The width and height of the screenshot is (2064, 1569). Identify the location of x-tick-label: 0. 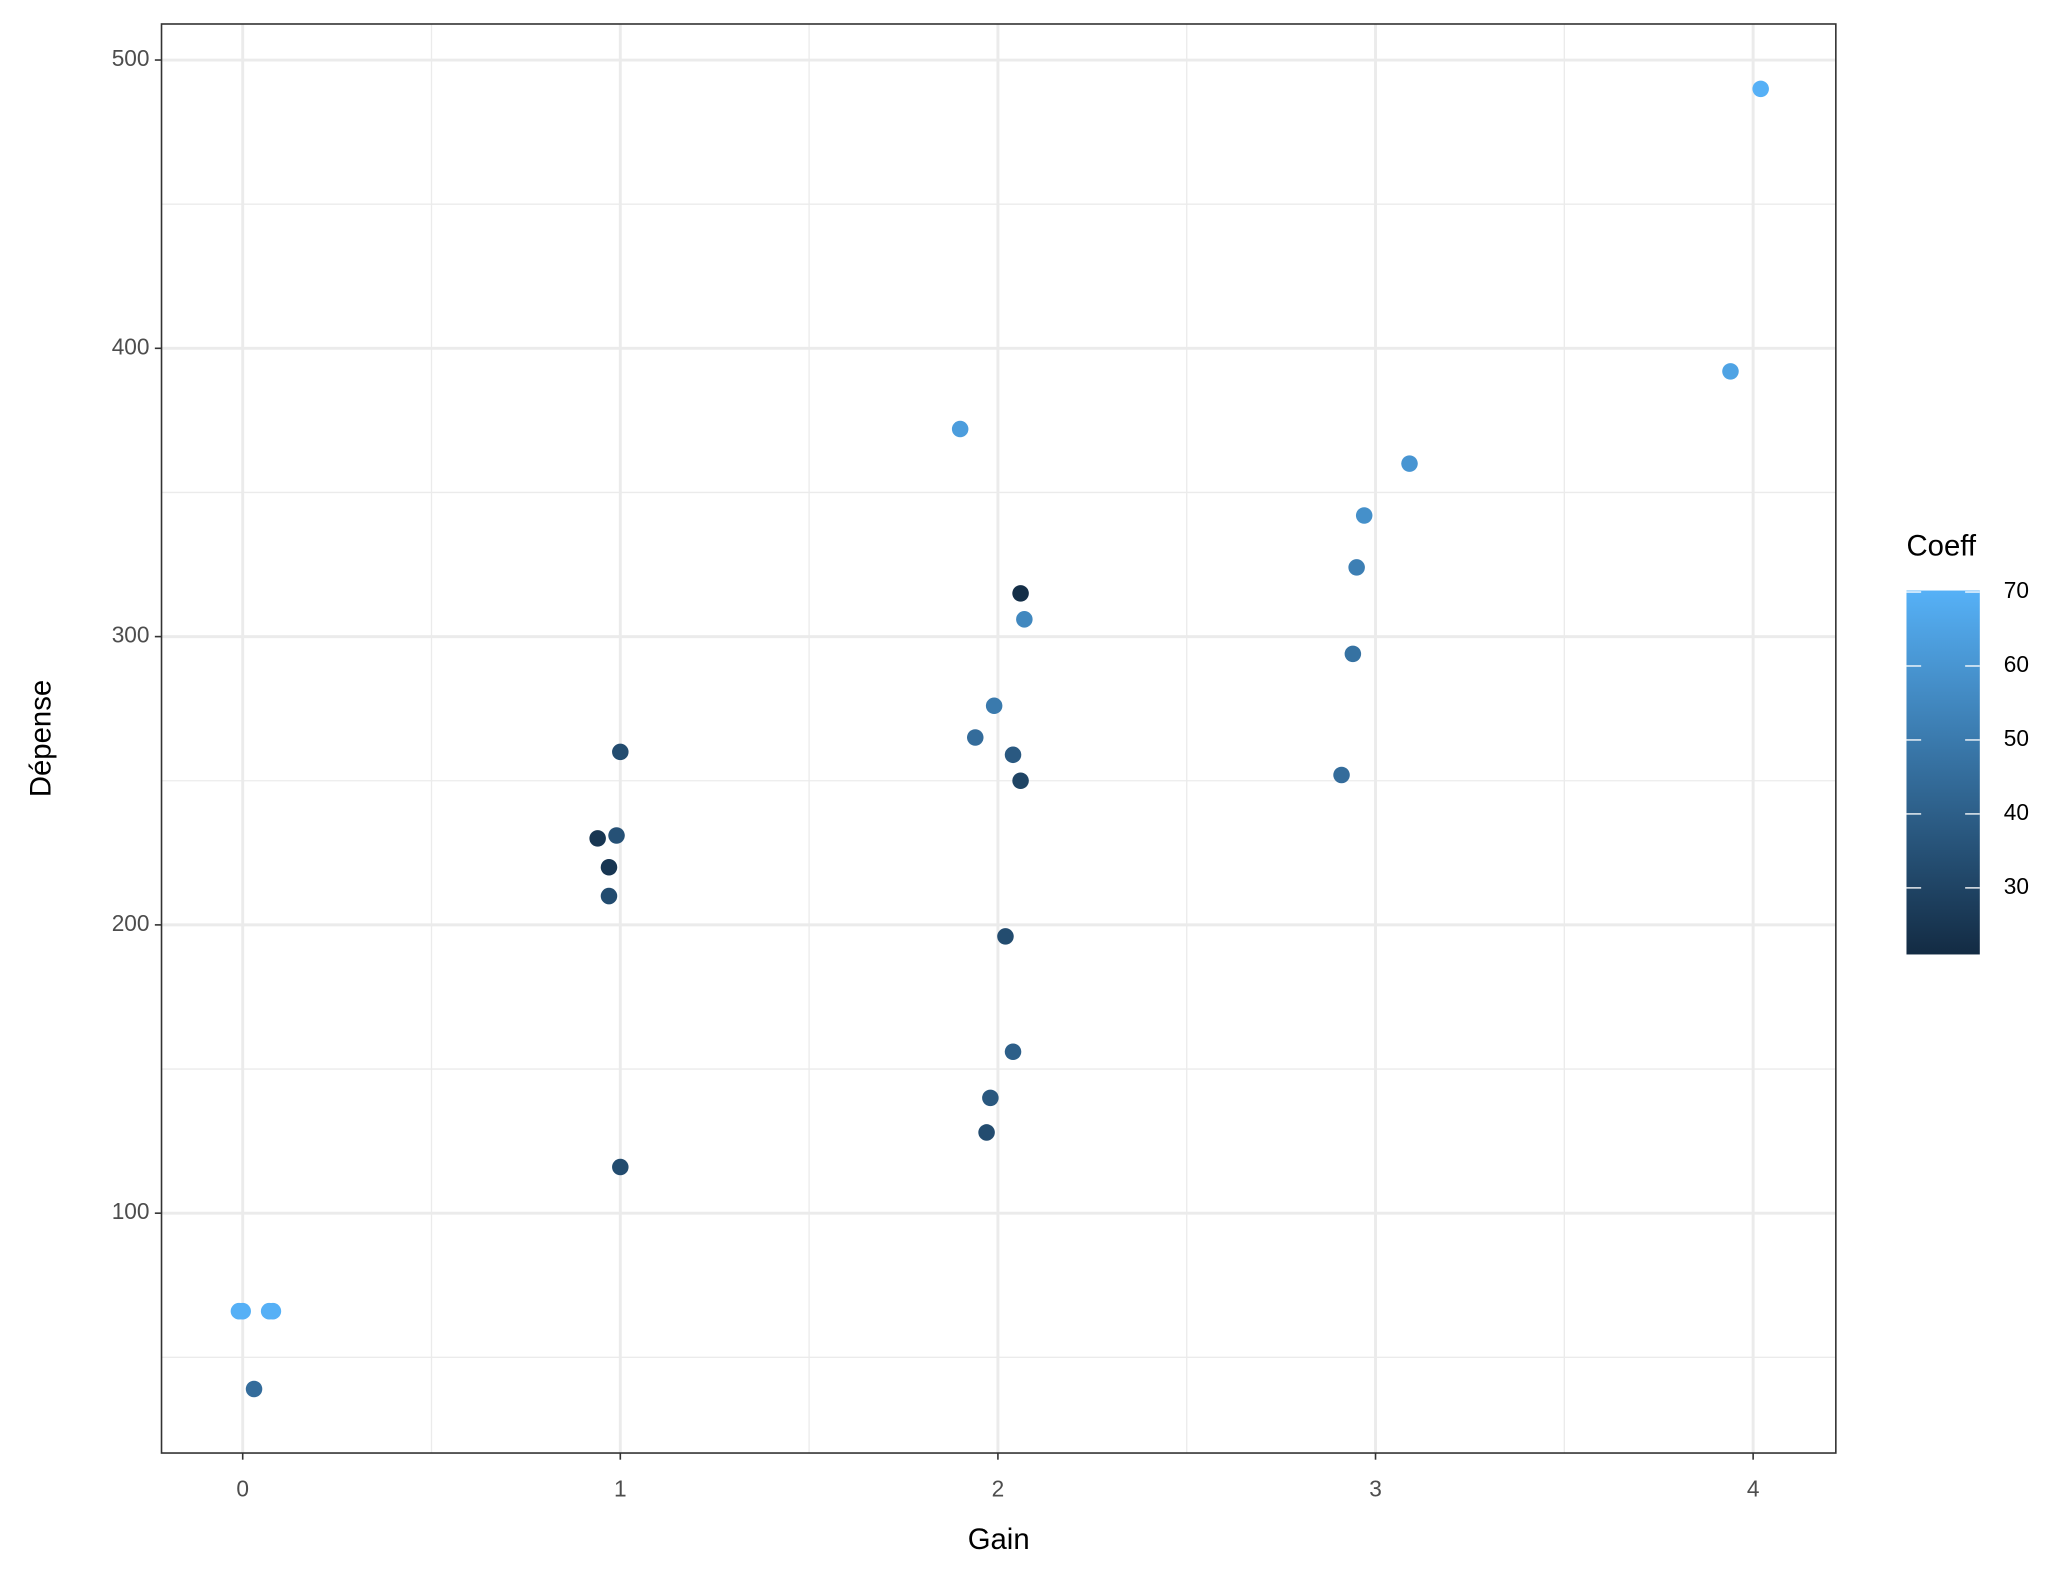
(242, 1488).